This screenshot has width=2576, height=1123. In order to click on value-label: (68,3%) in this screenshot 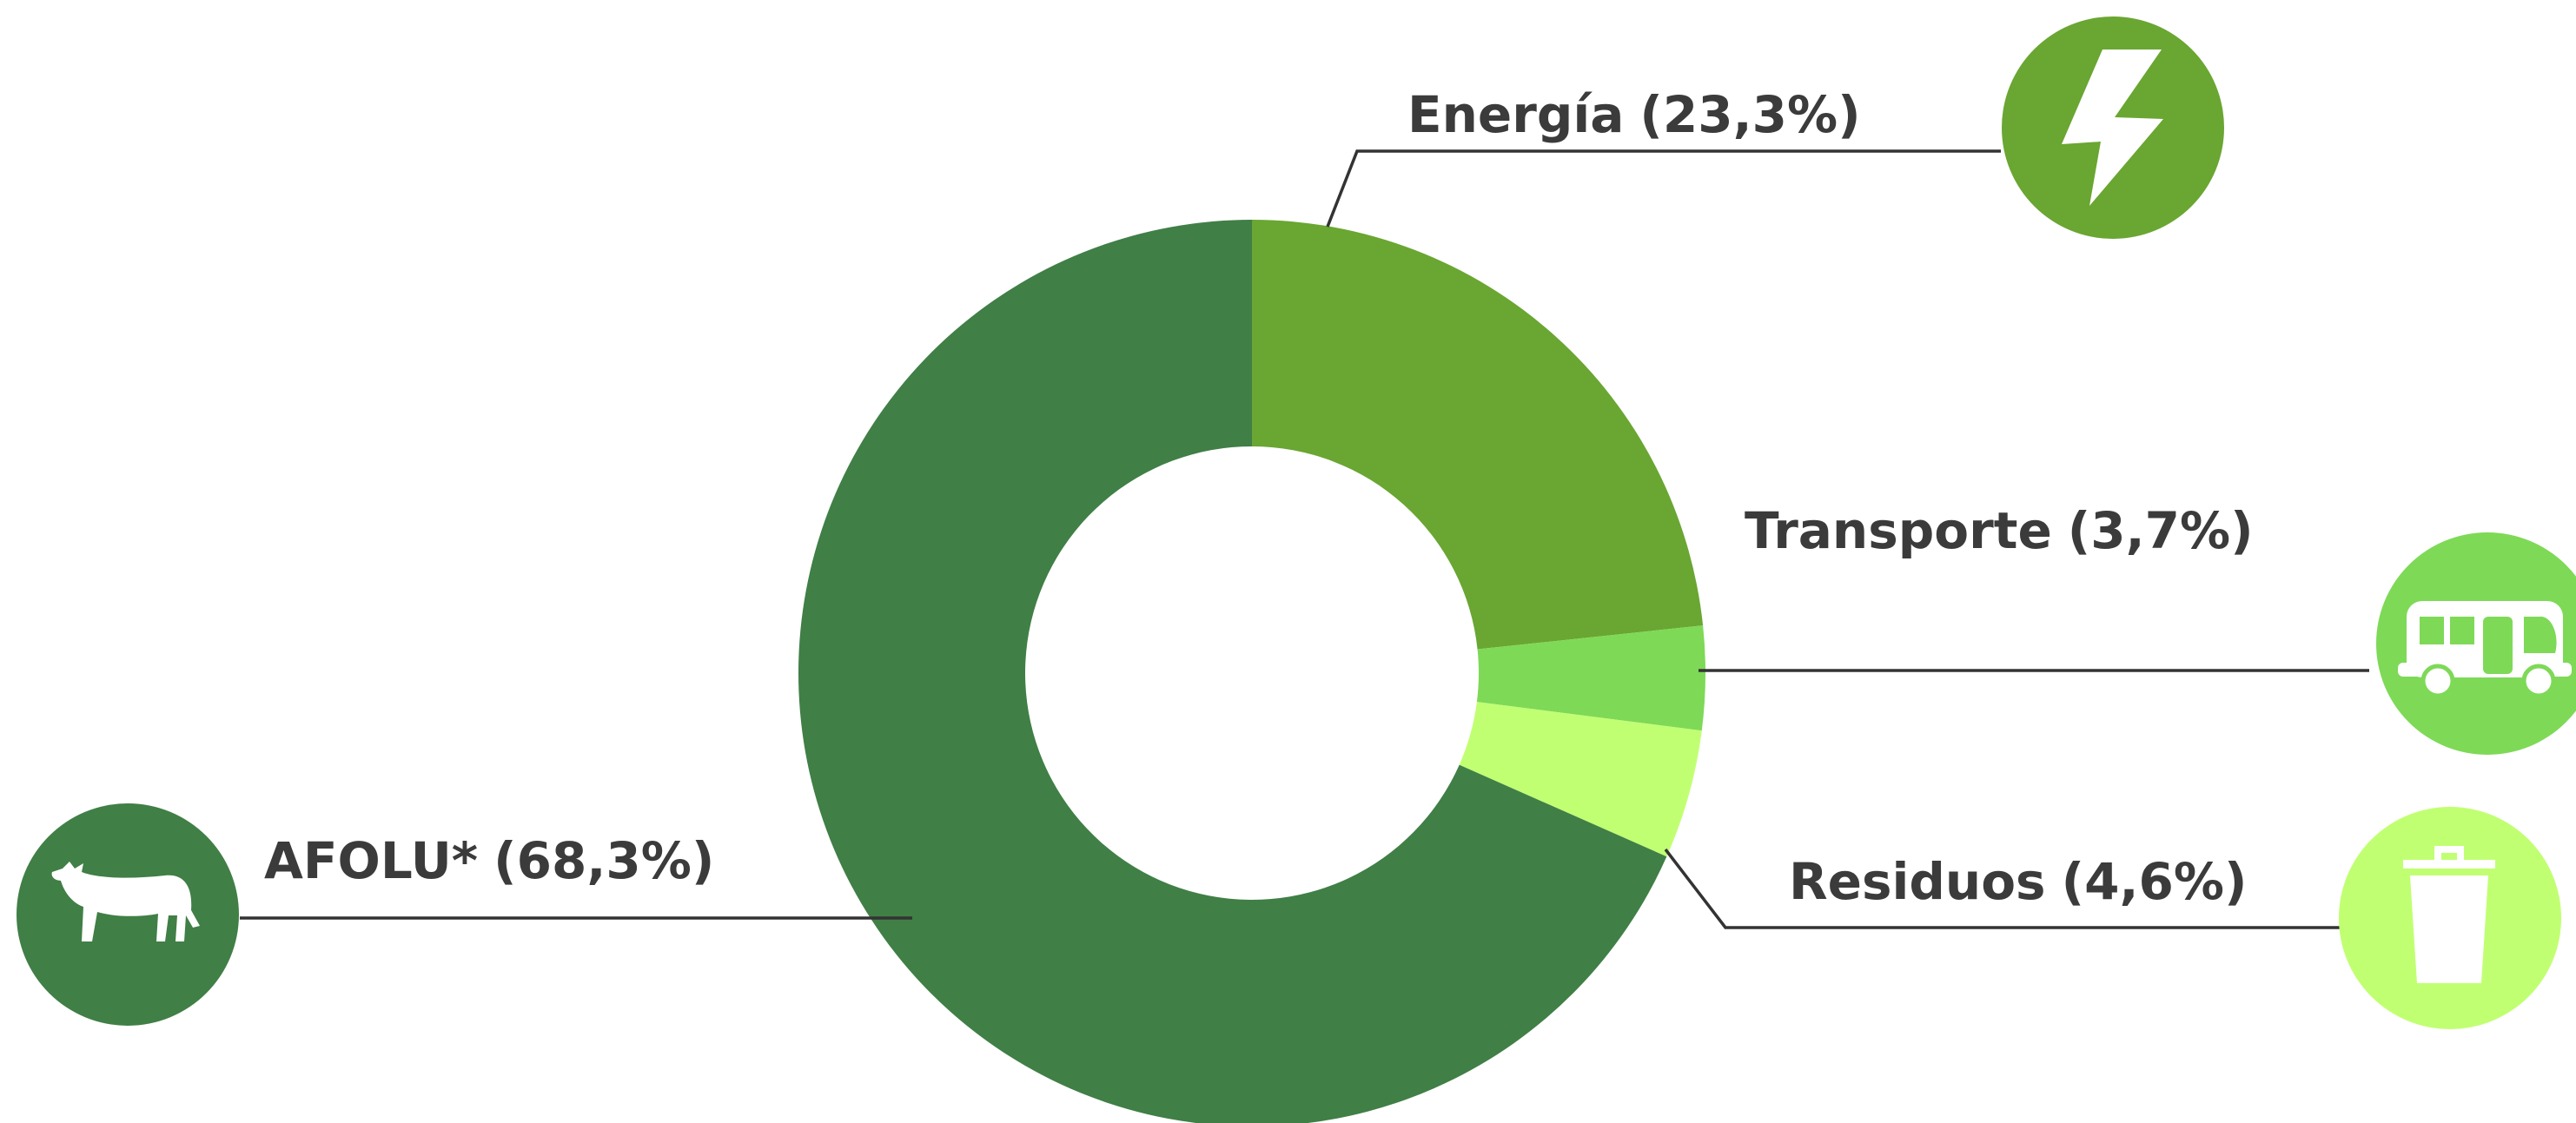, I will do `click(603, 861)`.